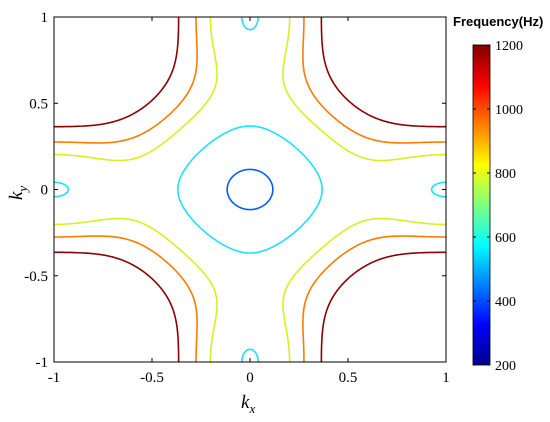 The image size is (550, 422). What do you see at coordinates (505, 238) in the screenshot?
I see `colorbar-tick-label: 600` at bounding box center [505, 238].